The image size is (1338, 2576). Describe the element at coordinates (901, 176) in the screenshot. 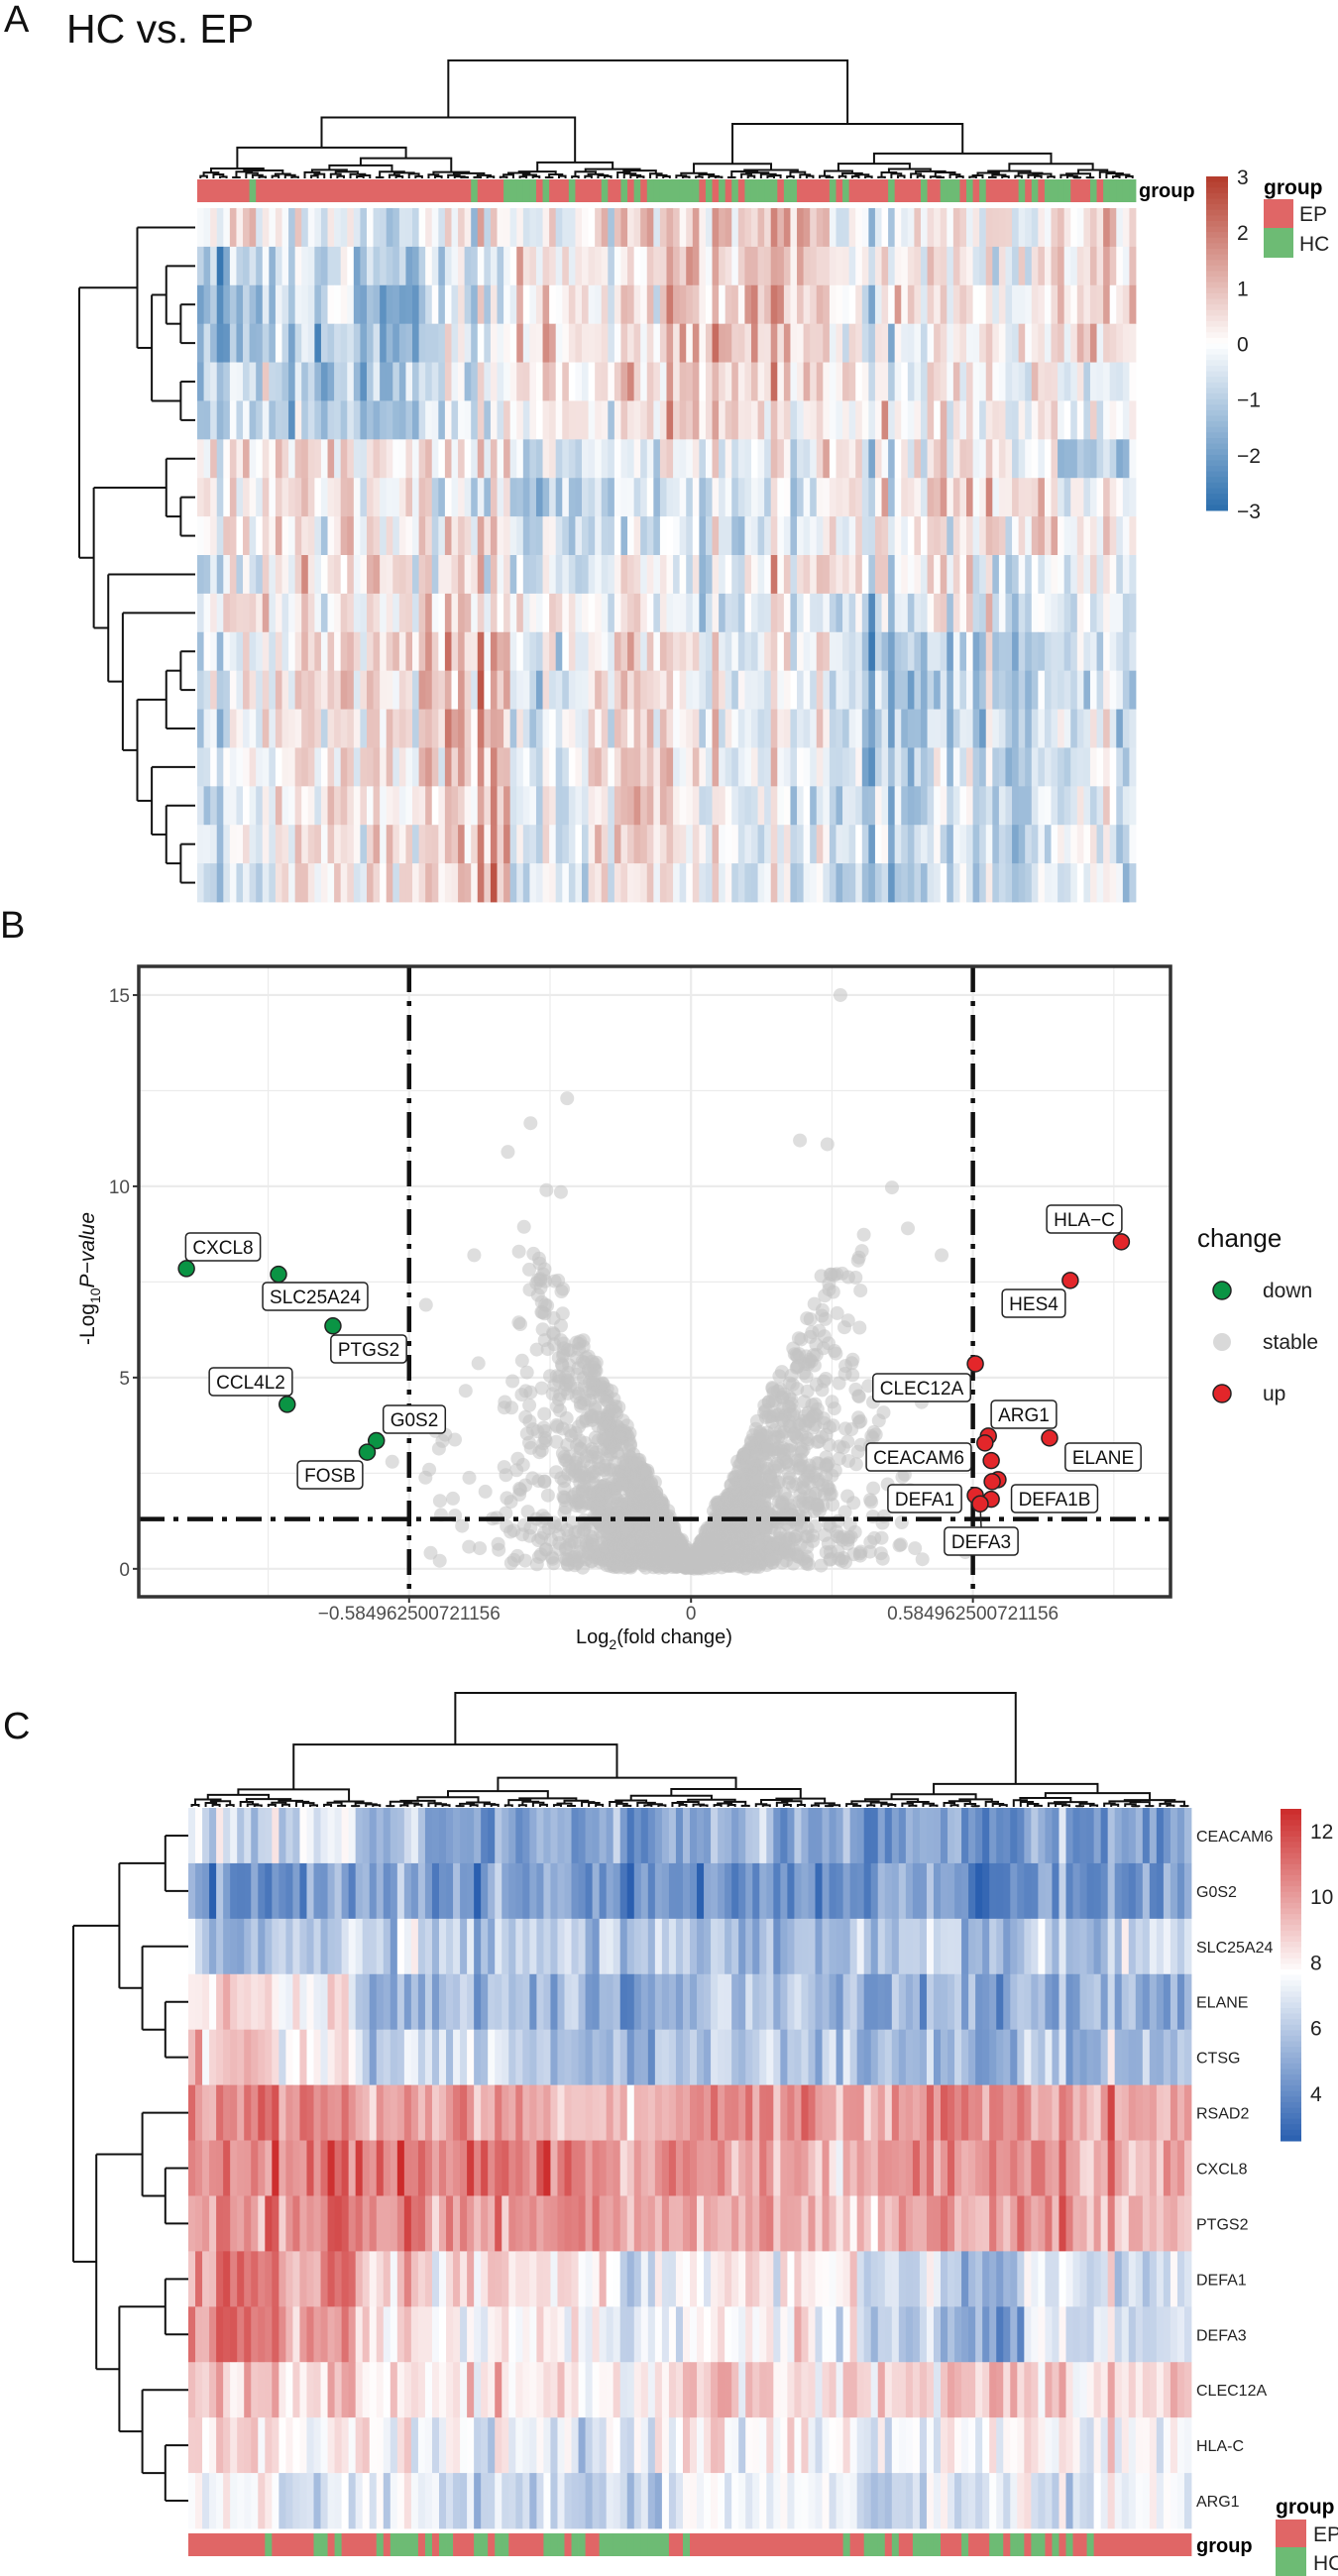

I see `dendrogram-branch` at that location.